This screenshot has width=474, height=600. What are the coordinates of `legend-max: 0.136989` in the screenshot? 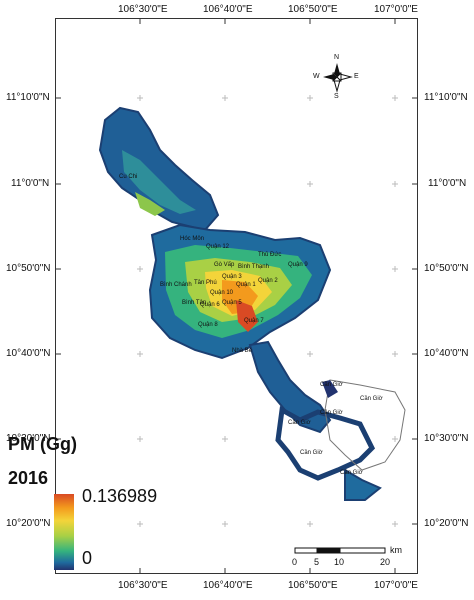 It's located at (120, 496).